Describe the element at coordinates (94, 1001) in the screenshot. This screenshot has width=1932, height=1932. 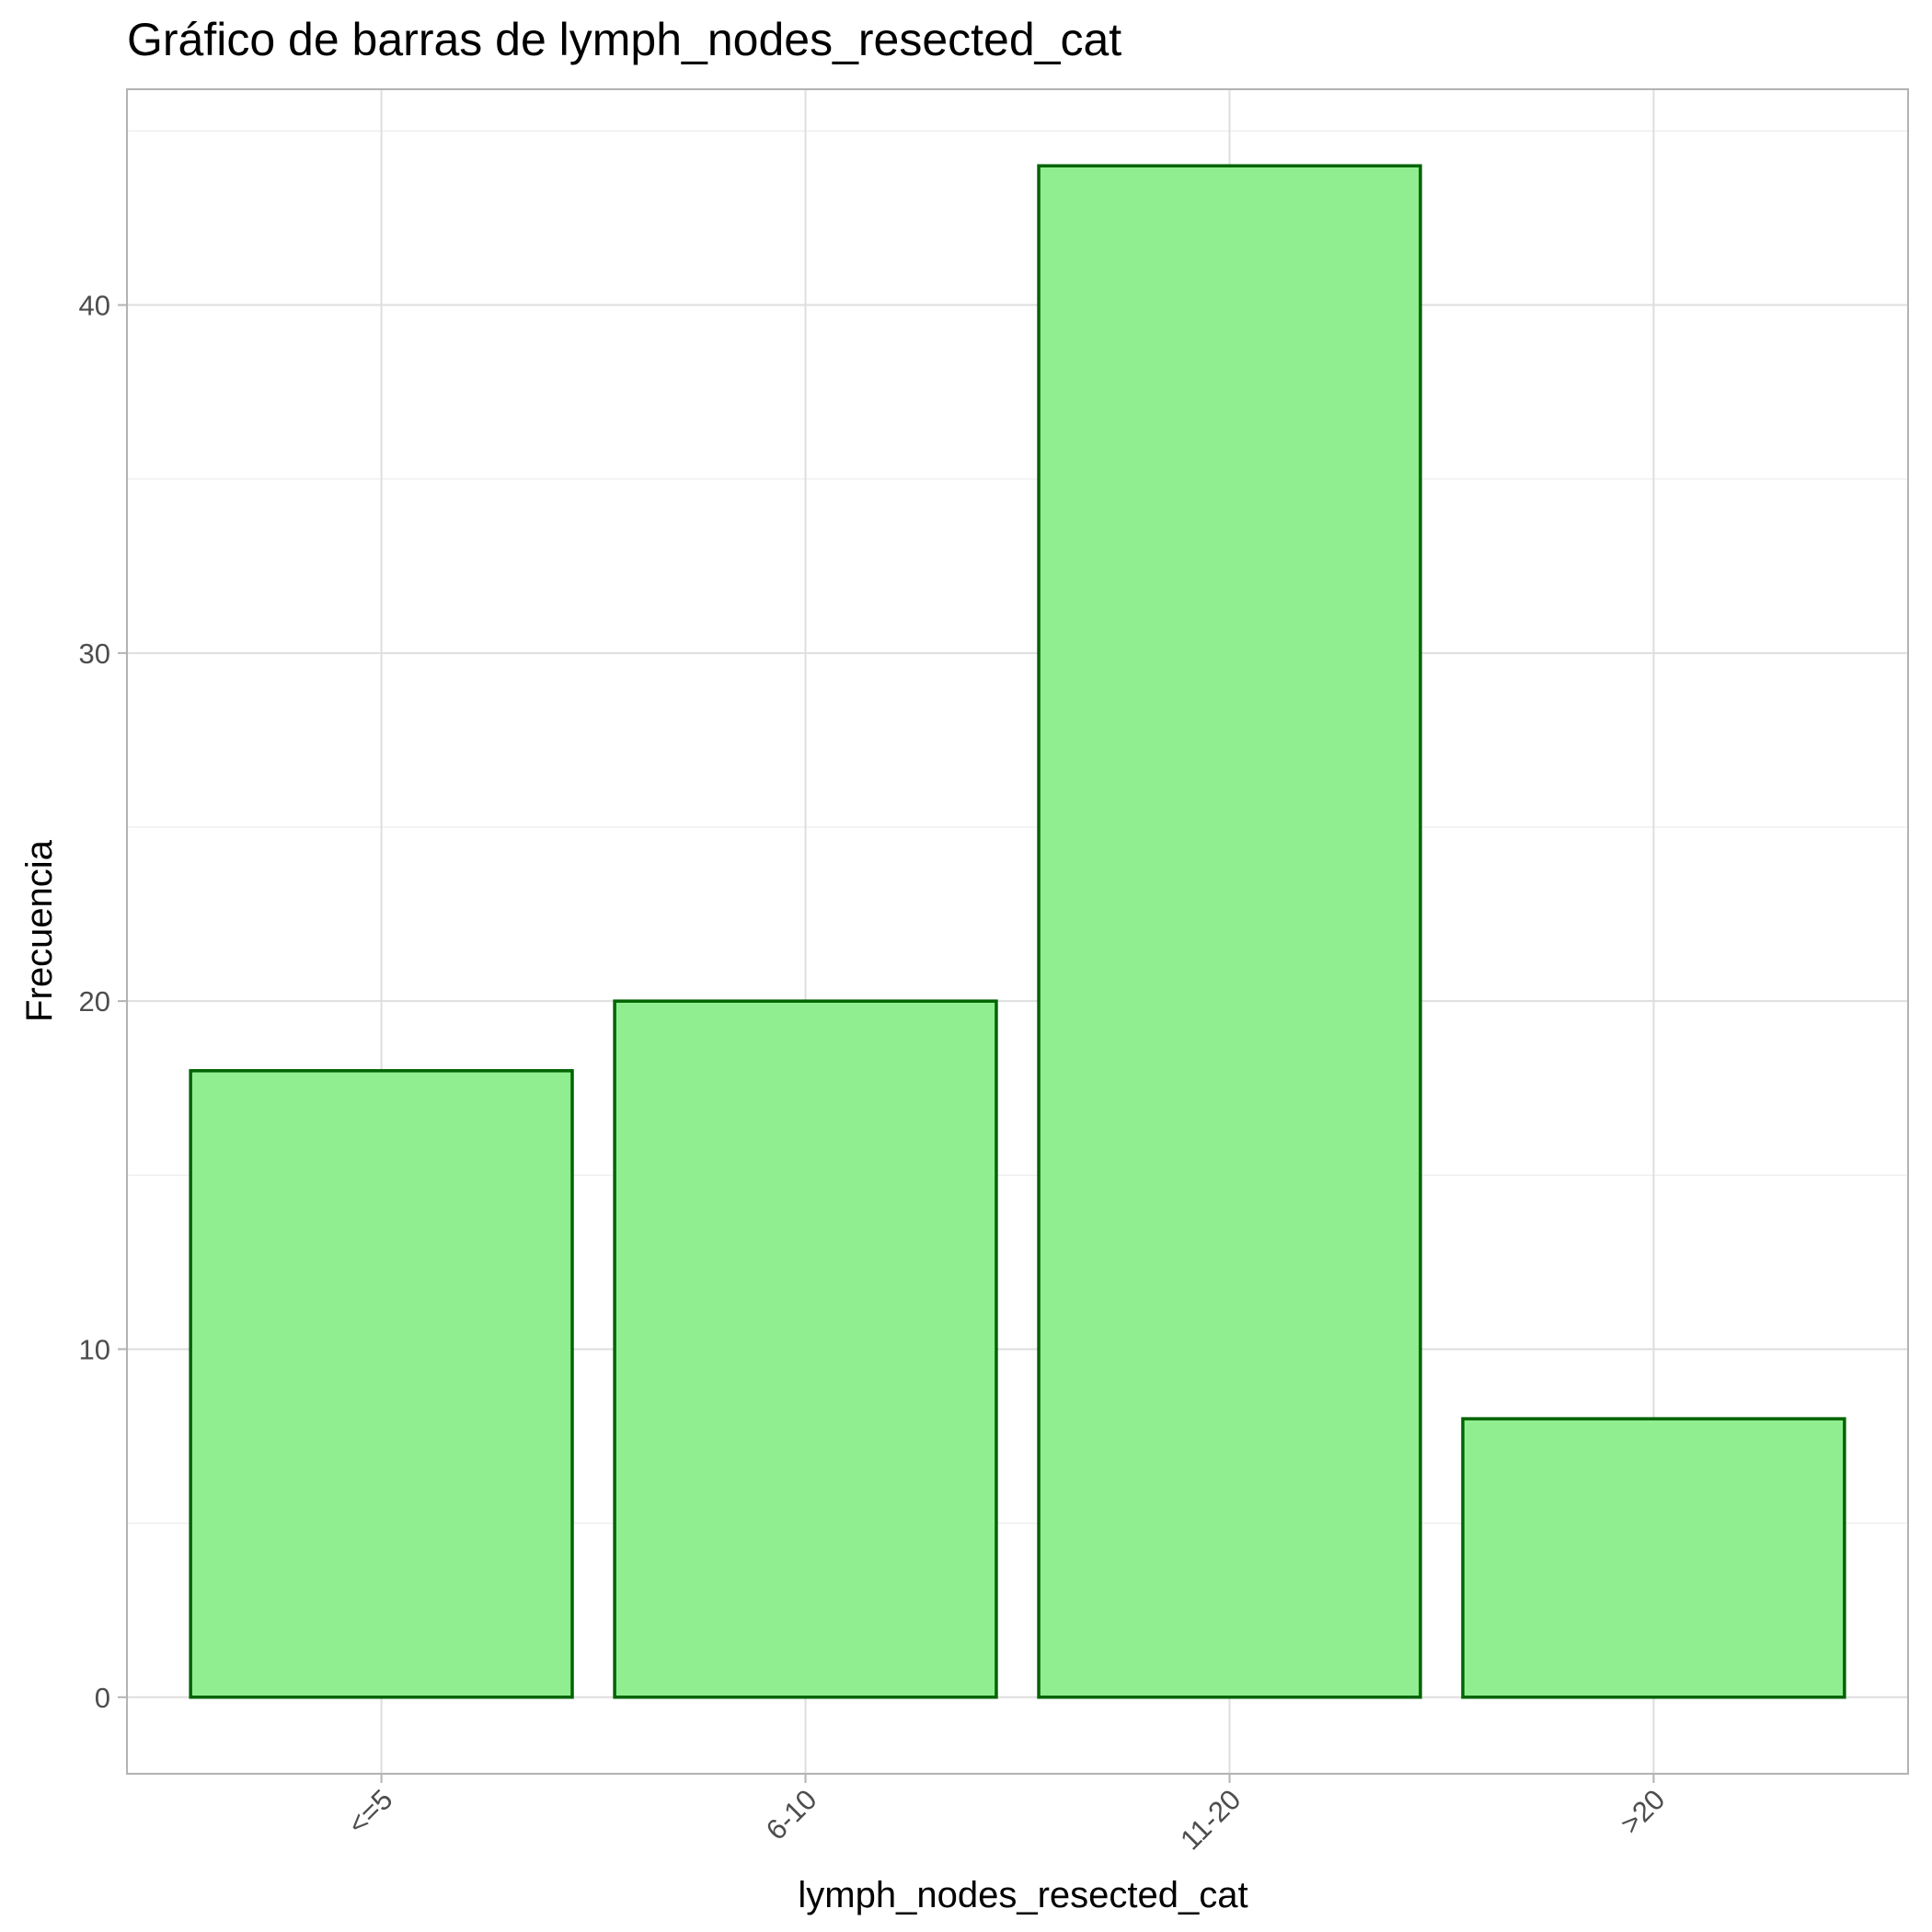
I see `y-tick-label: 20` at that location.